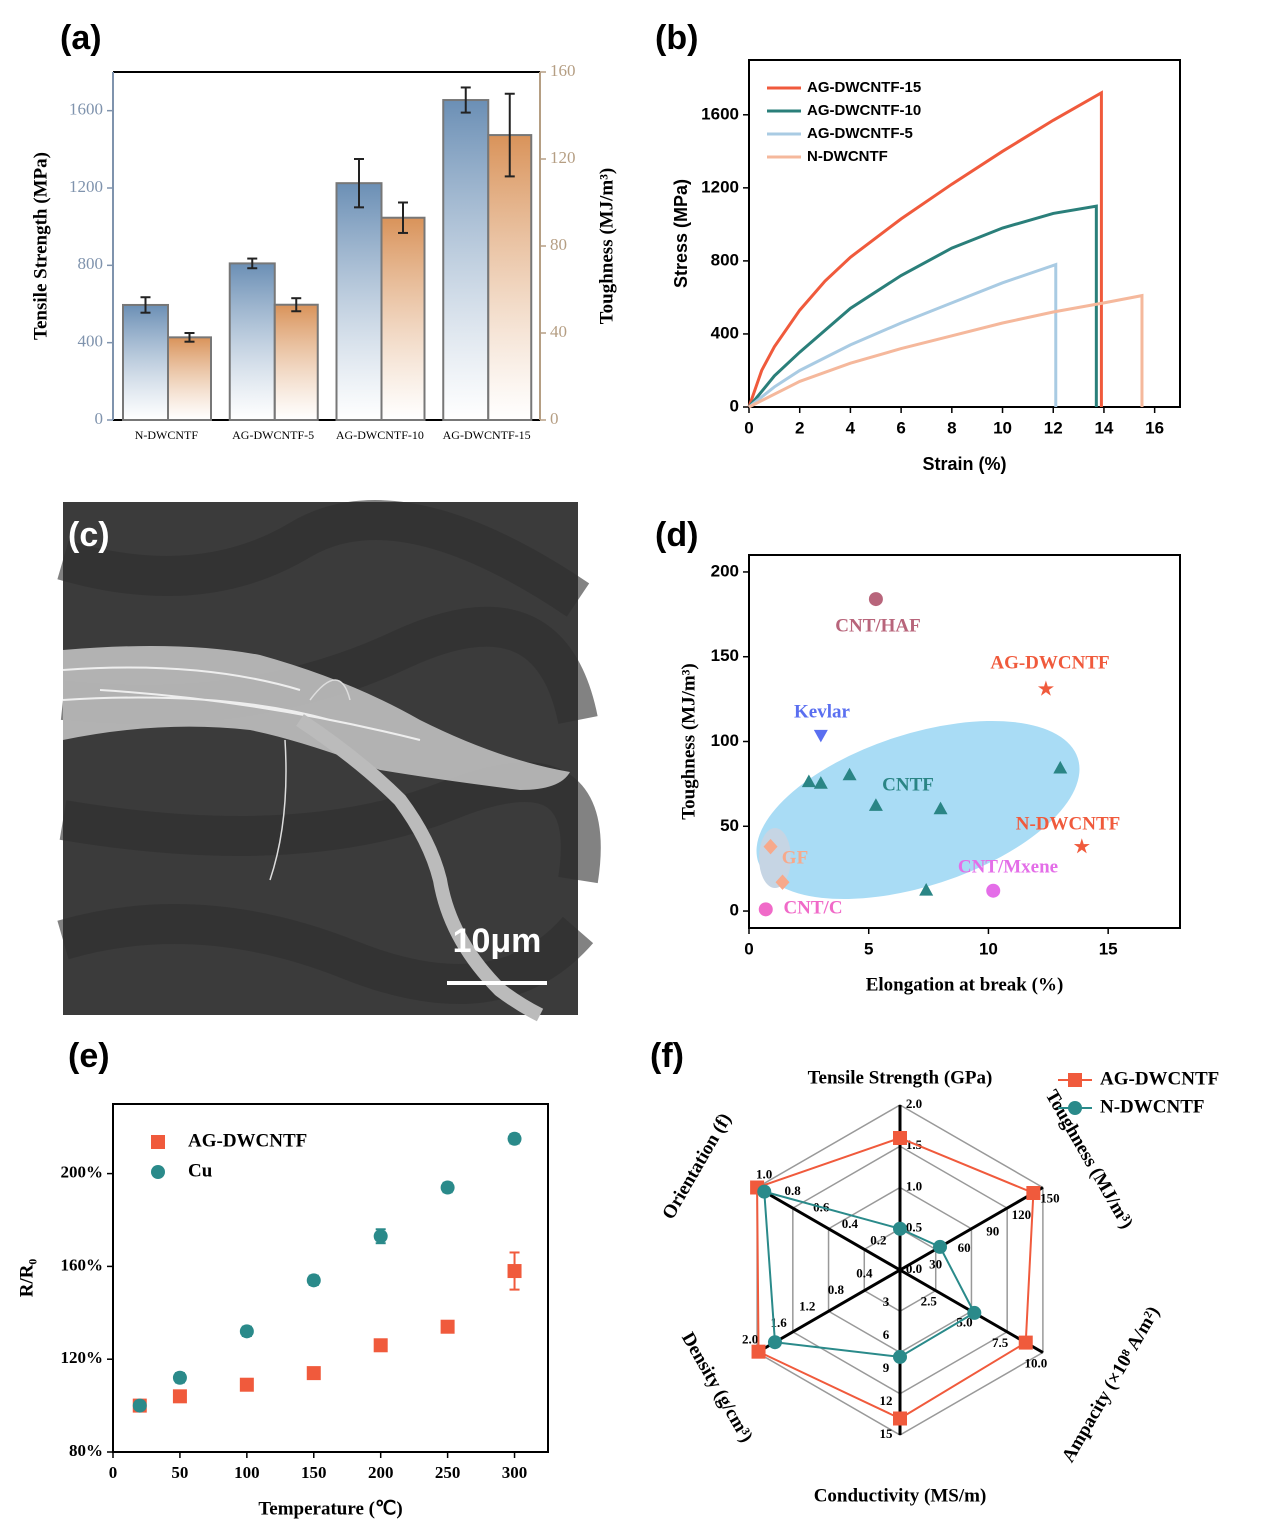 This screenshot has width=1270, height=1534. Describe the element at coordinates (900, 1077) in the screenshot. I see `axis-title: Tensile Strength (GPa)` at that location.